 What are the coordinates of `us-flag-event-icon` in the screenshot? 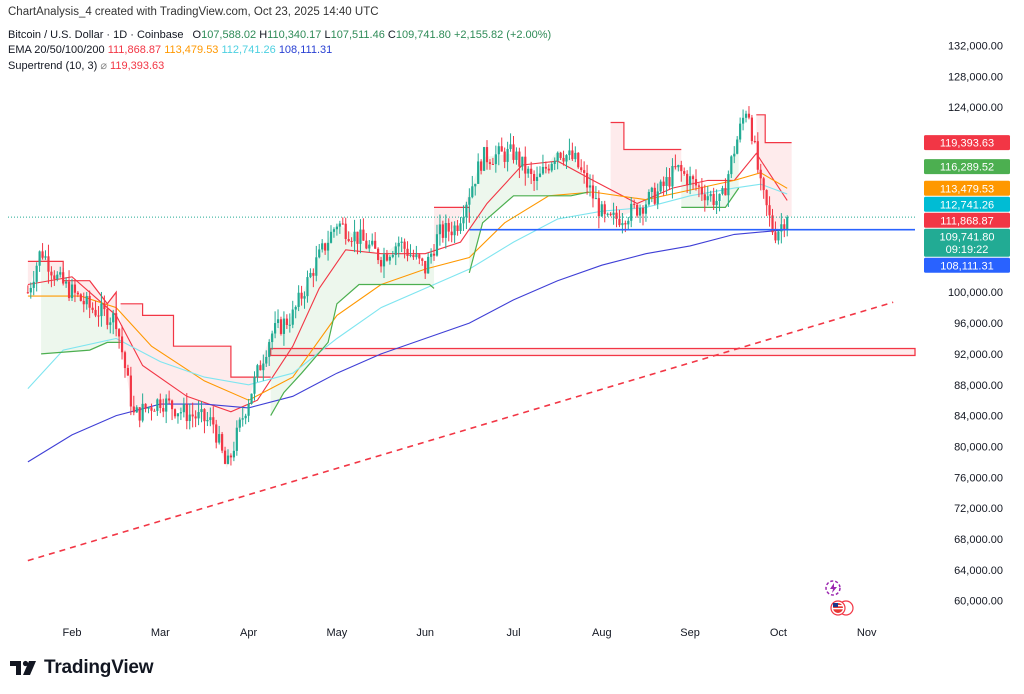 It's located at (842, 608).